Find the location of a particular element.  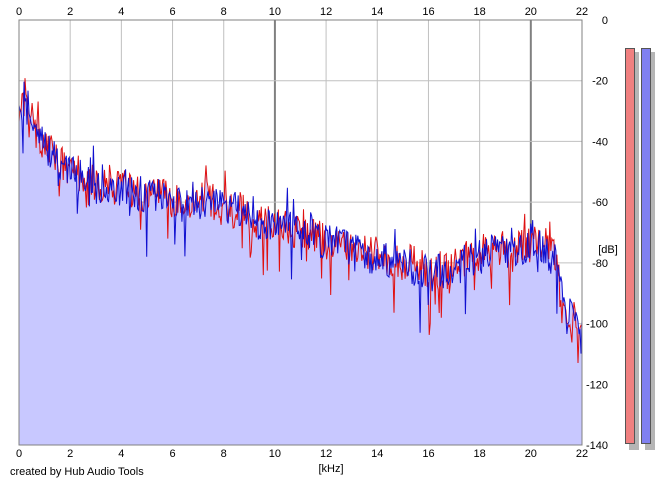

credit-text: created by Hub Audio Tools is located at coordinates (77, 472).